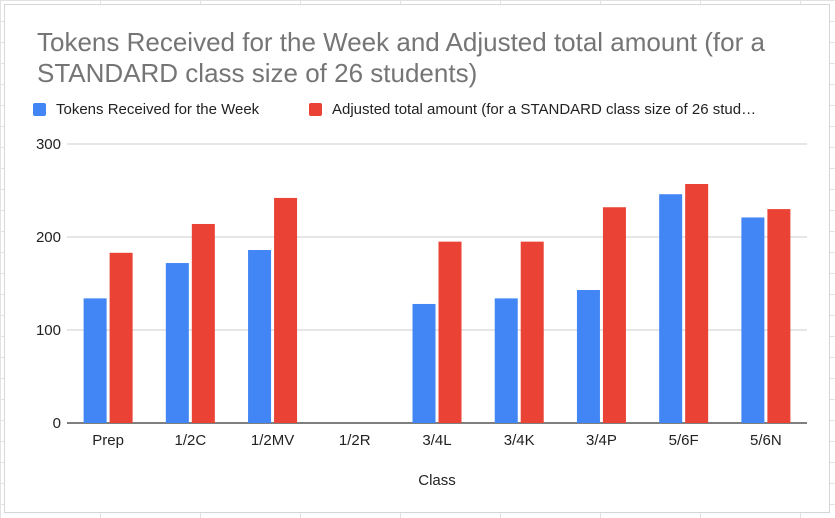  I want to click on x-axis-tick-labels: Prep 1/2C 1/2MV 1/2R 3/4L 3/4K 3/4P 5/6F 5/6N, so click(436, 440).